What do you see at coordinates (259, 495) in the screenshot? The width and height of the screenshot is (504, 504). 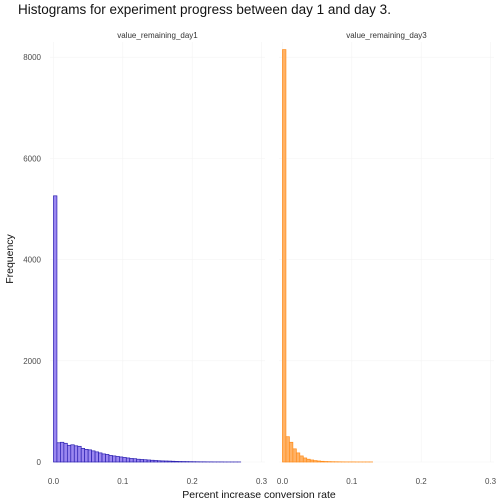 I see `x-axis-title: Percent increase conversion rate` at bounding box center [259, 495].